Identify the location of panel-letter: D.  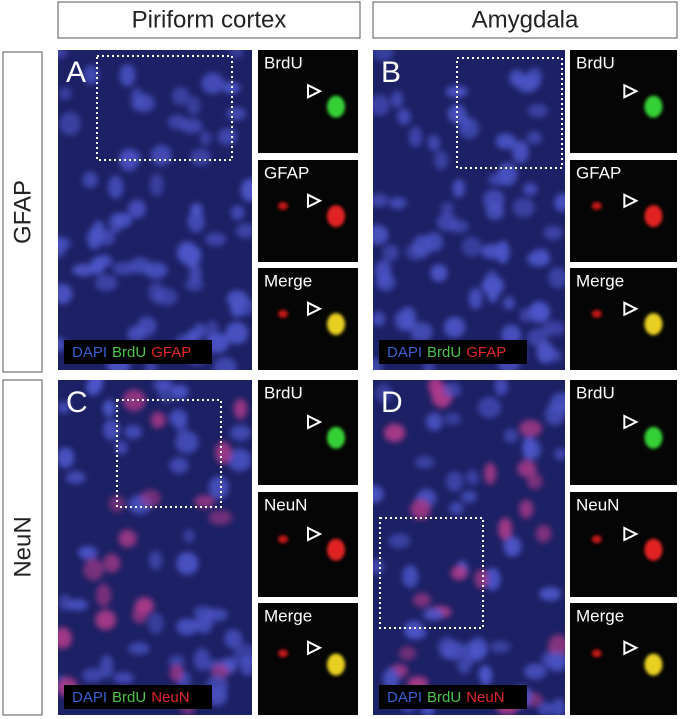
(392, 402).